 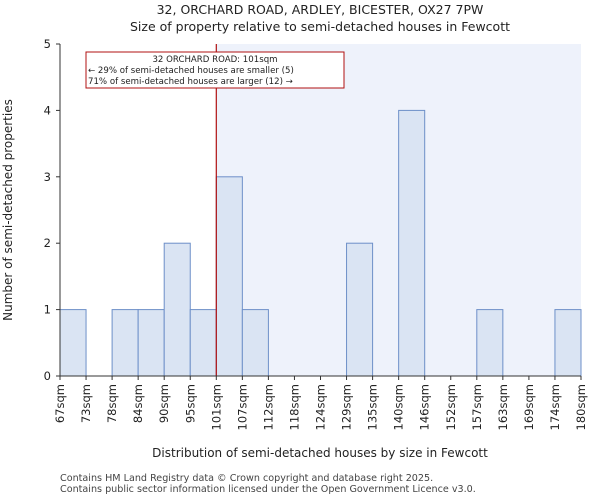 What do you see at coordinates (268, 407) in the screenshot?
I see `x-tick-label: 112sqm` at bounding box center [268, 407].